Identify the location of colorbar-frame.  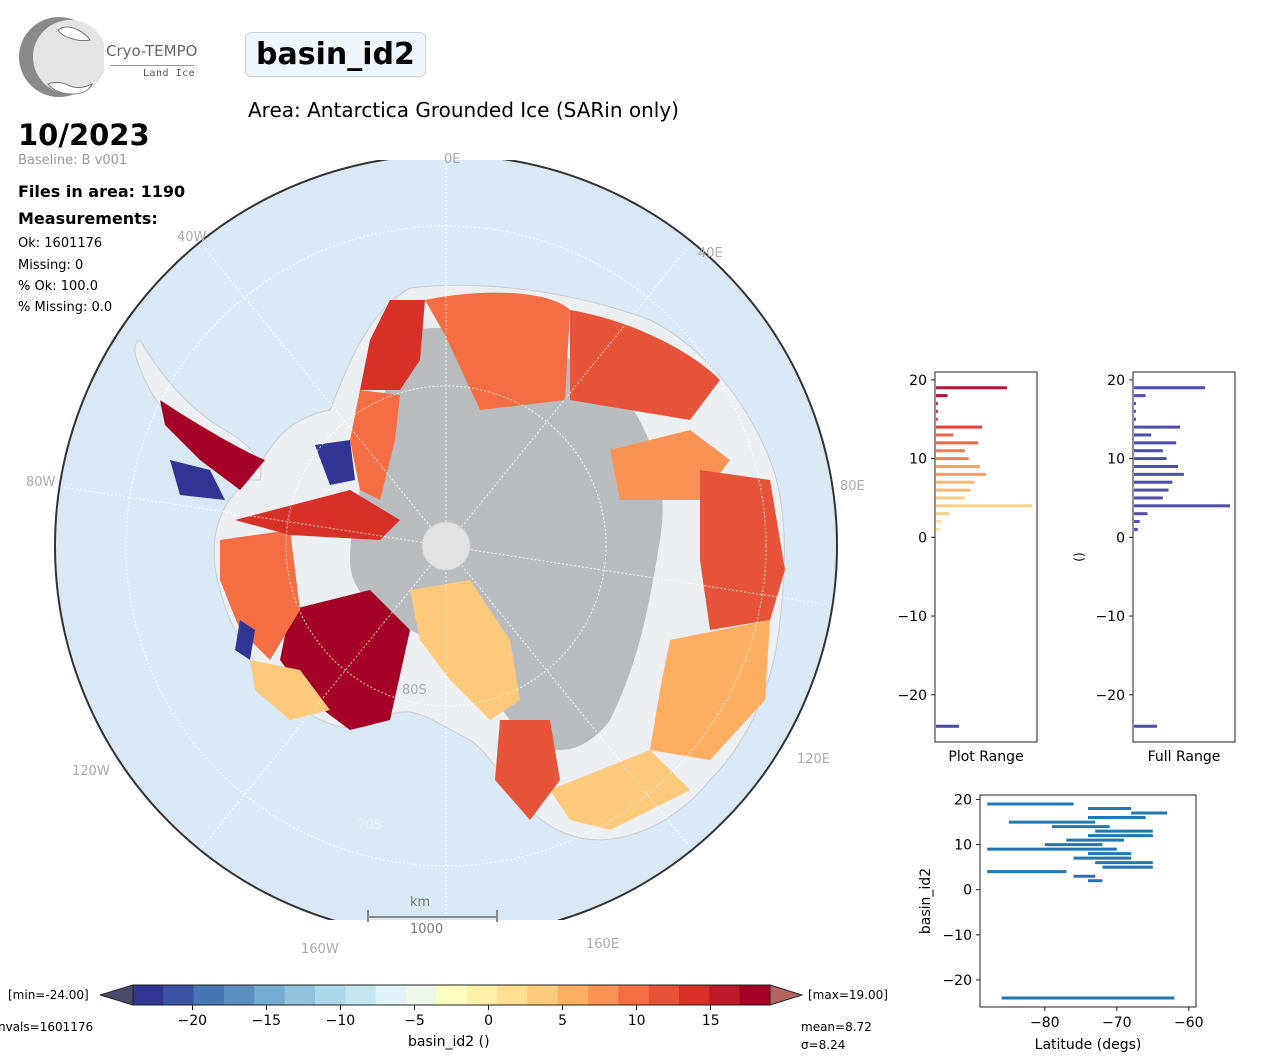
(451, 995).